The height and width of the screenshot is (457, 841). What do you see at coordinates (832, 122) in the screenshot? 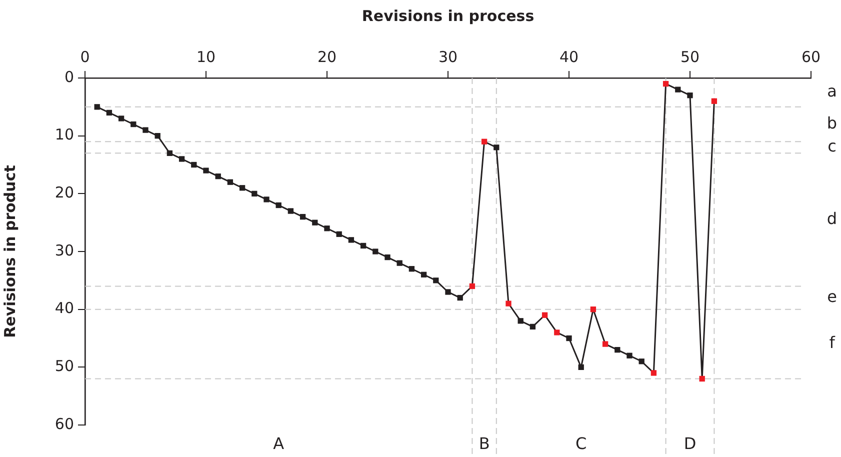
I see `text: b` at bounding box center [832, 122].